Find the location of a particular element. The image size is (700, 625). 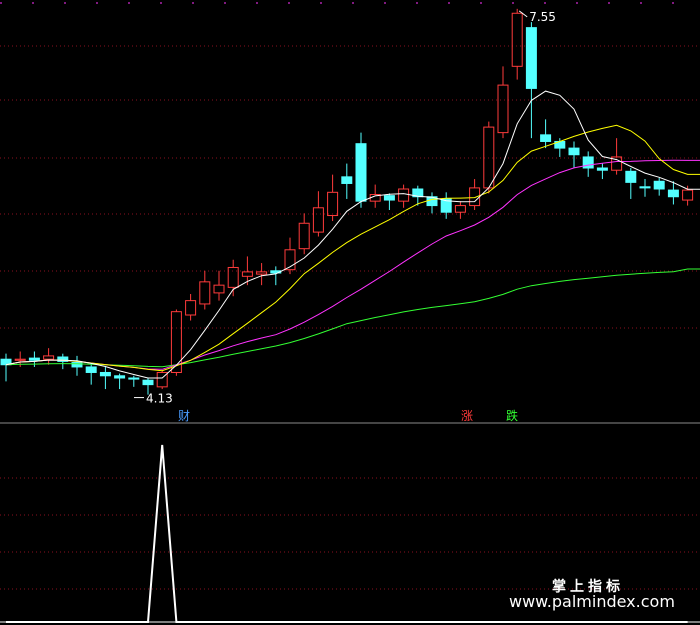

high-annotation-tick is located at coordinates (523, 14).